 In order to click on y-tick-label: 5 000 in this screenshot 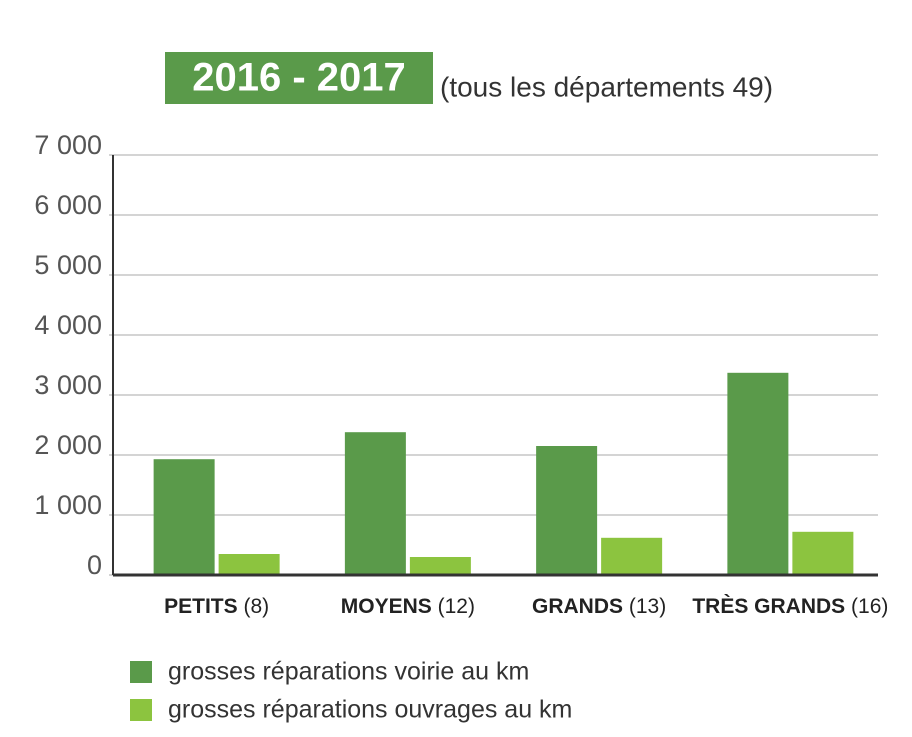, I will do `click(68, 265)`.